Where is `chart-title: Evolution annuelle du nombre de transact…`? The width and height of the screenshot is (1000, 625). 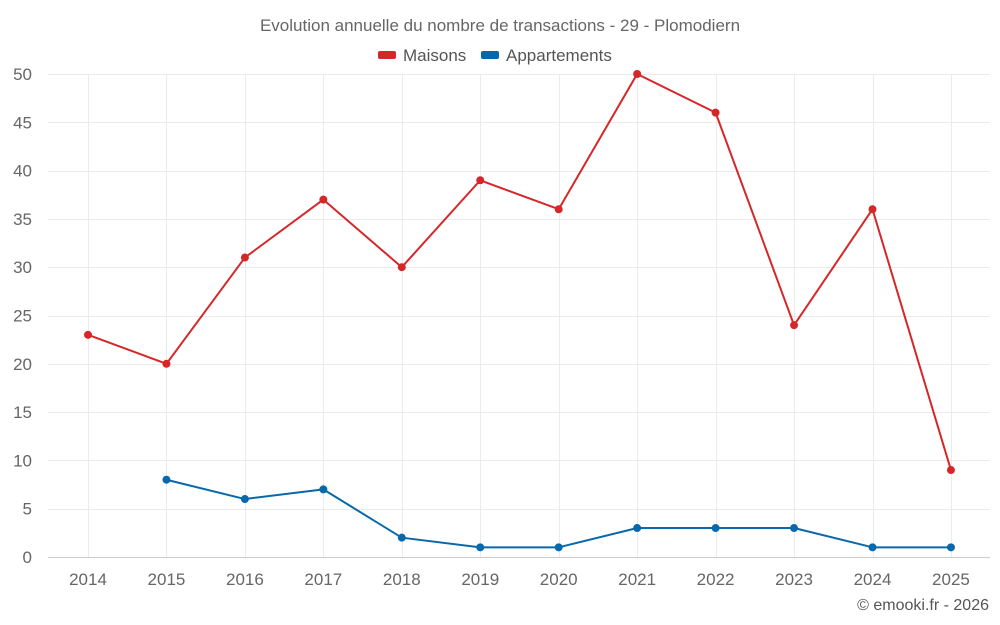
chart-title: Evolution annuelle du nombre de transact… is located at coordinates (500, 25).